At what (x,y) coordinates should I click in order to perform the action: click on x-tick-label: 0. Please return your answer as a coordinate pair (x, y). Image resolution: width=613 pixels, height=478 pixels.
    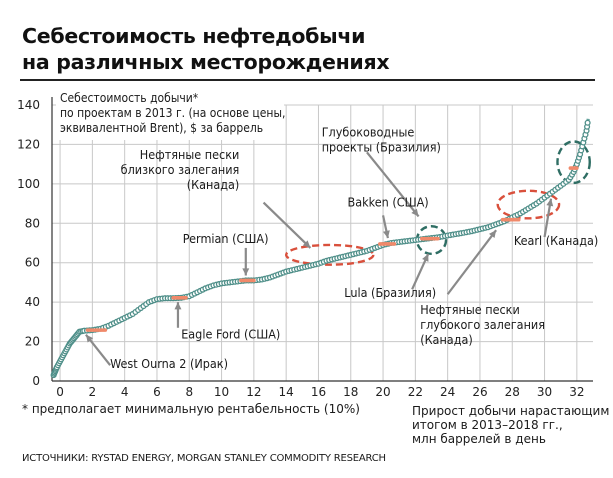
    Looking at the image, I should click on (60, 392).